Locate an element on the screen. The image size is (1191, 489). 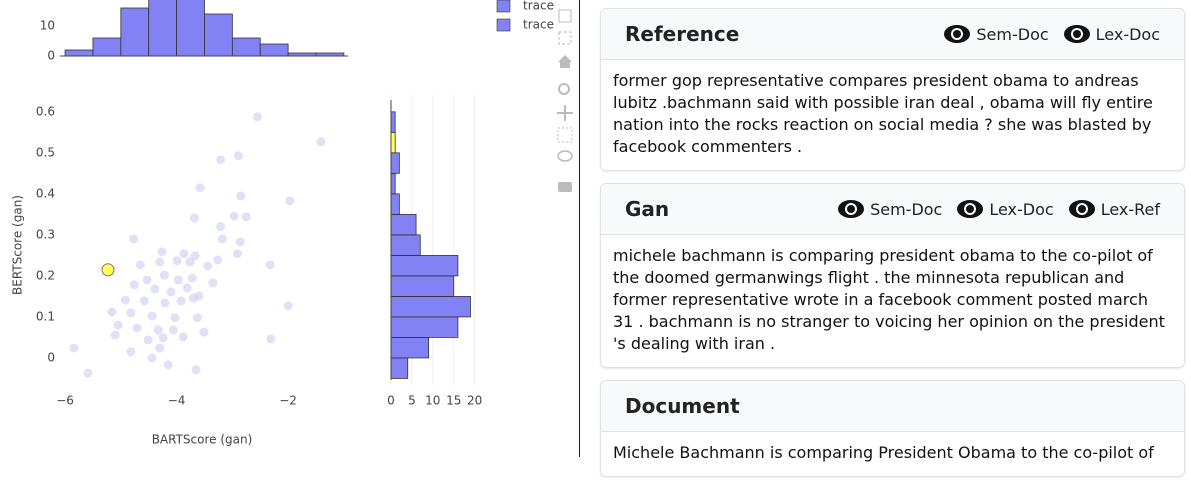
y-tick-label: 10 is located at coordinates (47, 26).